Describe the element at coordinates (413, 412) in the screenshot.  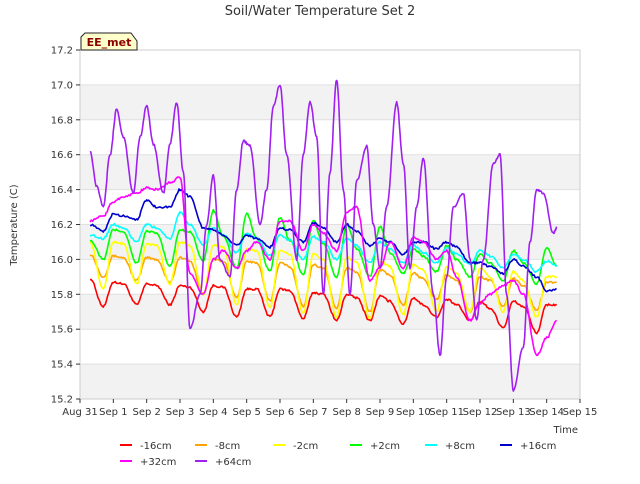
I see `x-tick-label: Sep 10` at that location.